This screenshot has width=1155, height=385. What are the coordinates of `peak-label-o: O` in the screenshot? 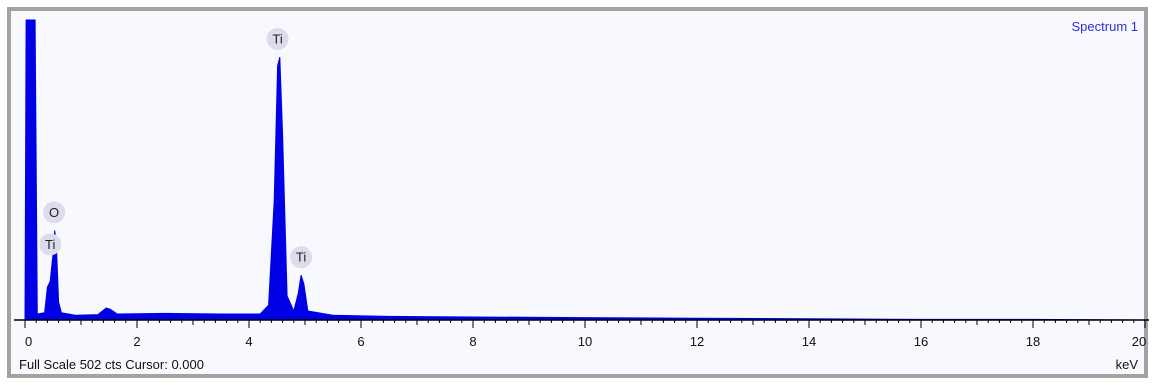 It's located at (54, 212).